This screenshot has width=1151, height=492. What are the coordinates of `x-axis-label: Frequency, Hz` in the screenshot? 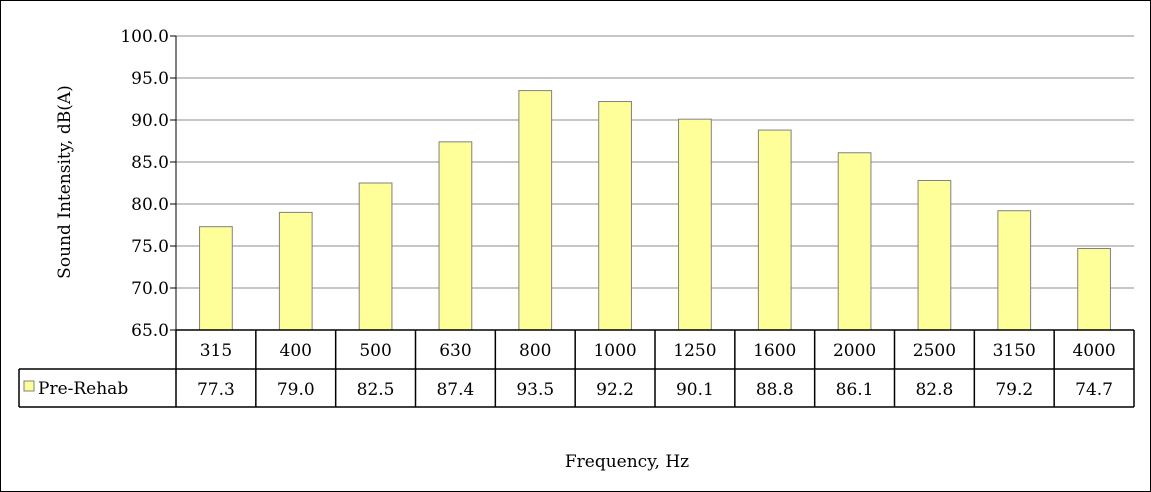 It's located at (627, 462).